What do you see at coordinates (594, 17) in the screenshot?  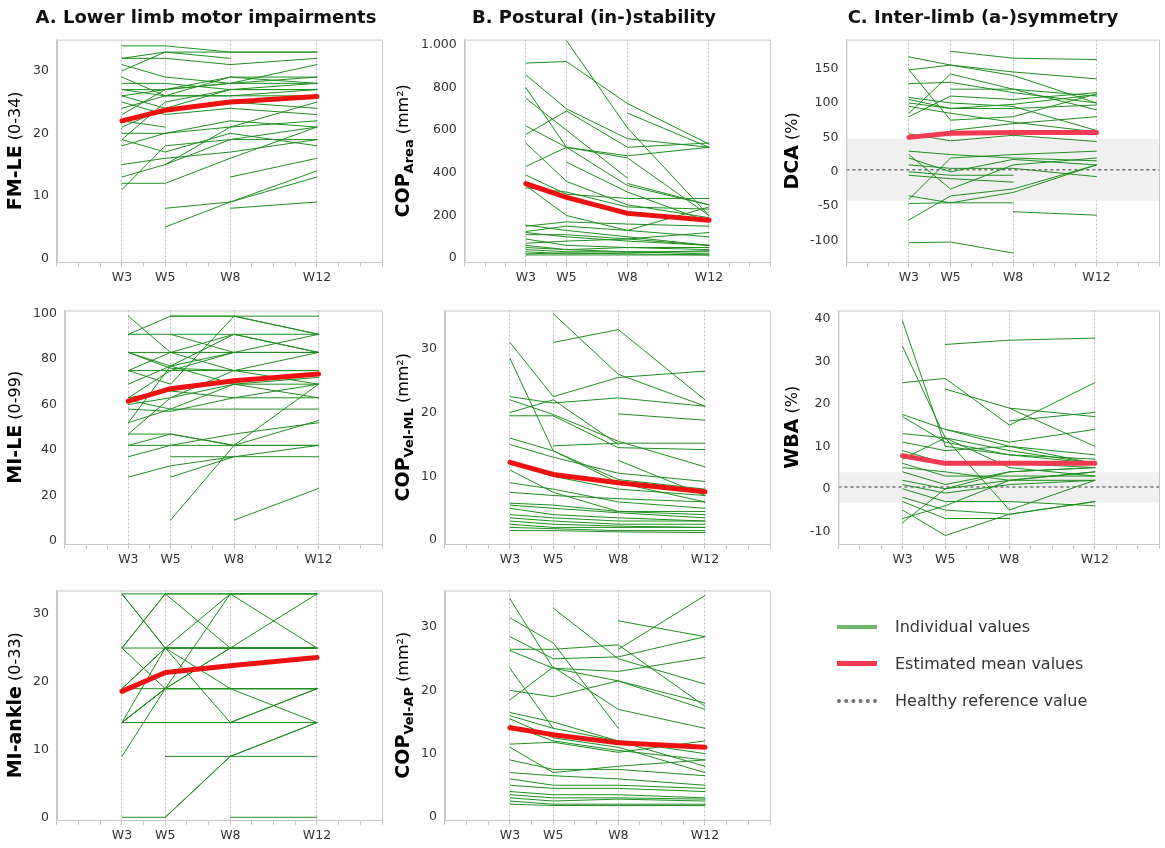 I see `chart-title: B. Postural (in-)stability` at bounding box center [594, 17].